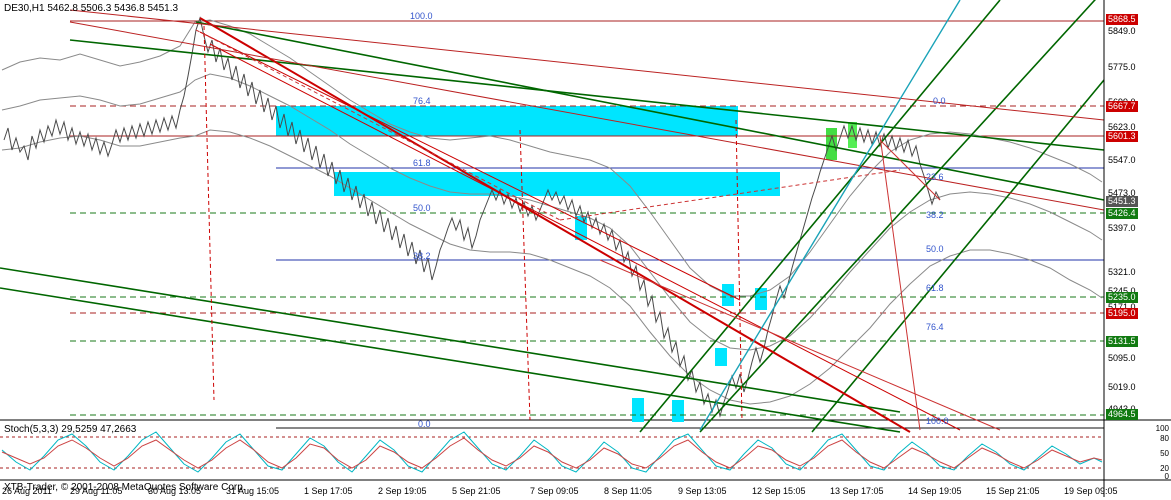 The height and width of the screenshot is (500, 1171). Describe the element at coordinates (935, 249) in the screenshot. I see `fib-label-right-50: 50.0` at that location.